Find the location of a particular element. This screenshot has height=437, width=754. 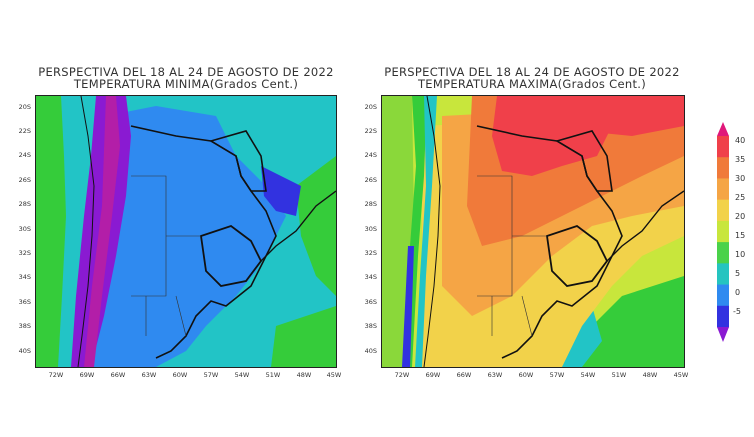

max-land-red-east is located at coordinates (620, 116).